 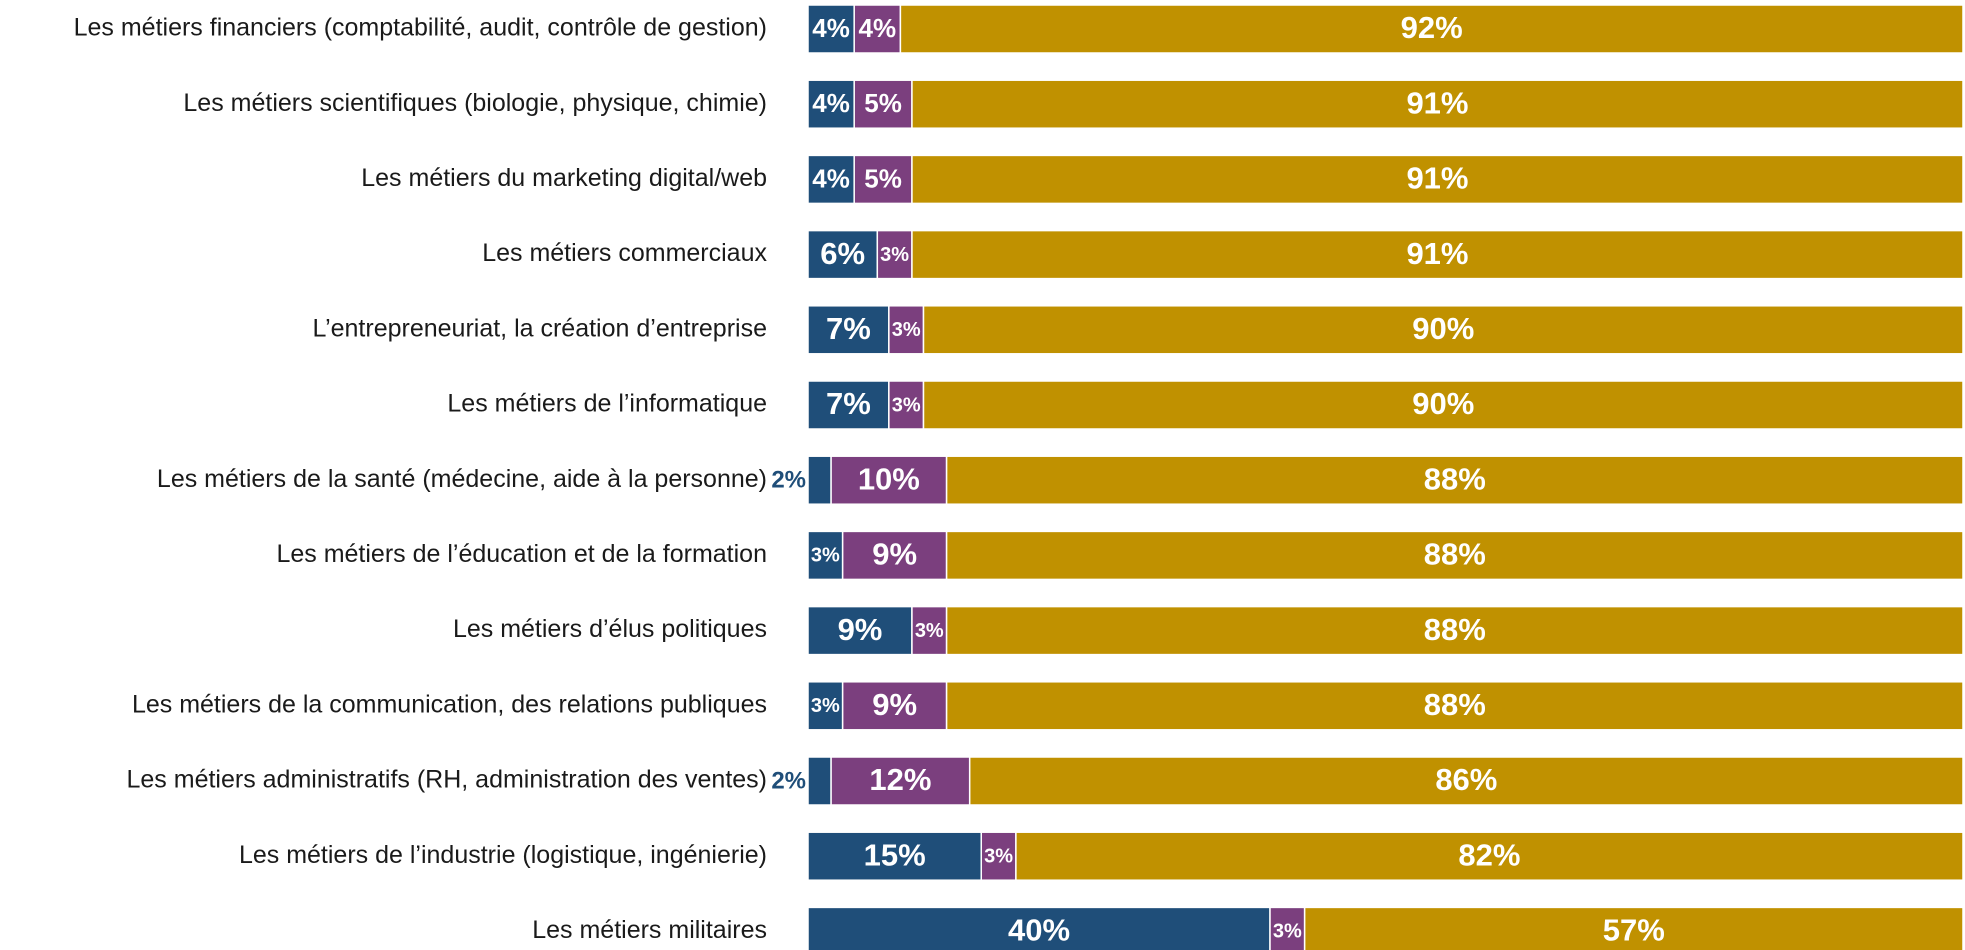 What do you see at coordinates (564, 178) in the screenshot?
I see `category-label: Les métiers du marketing digital/web` at bounding box center [564, 178].